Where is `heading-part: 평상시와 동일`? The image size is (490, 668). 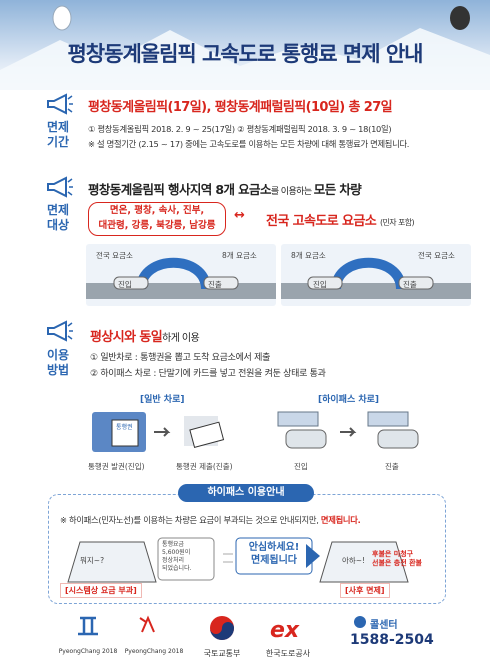 heading-part: 평상시와 동일 is located at coordinates (126, 337).